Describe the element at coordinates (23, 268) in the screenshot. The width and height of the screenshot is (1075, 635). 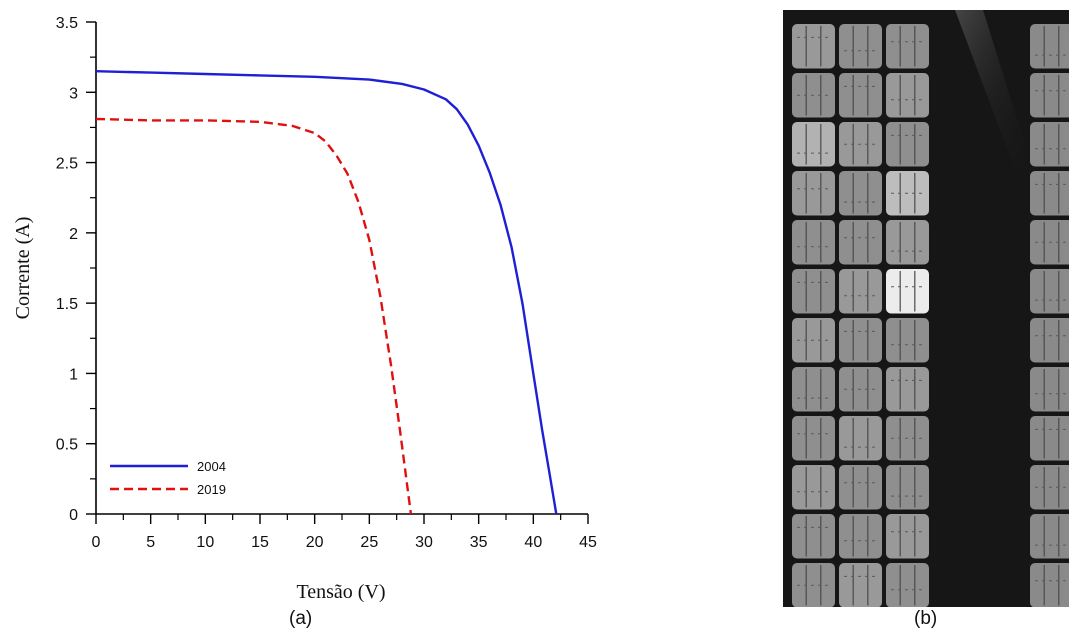
I see `y-axis-label: Corrente (A)` at that location.